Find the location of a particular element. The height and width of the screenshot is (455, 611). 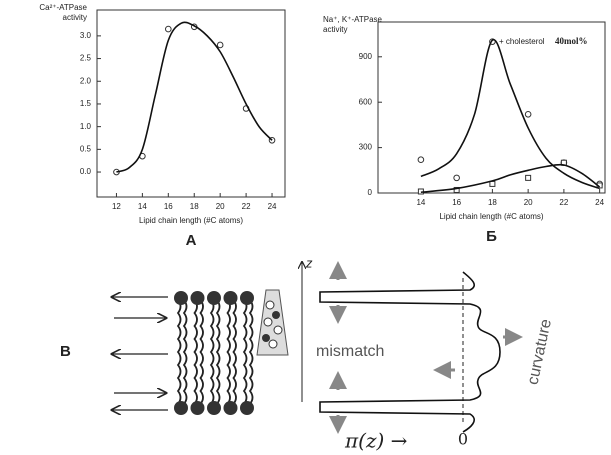

y-tick-label: 1.5 is located at coordinates (86, 103).